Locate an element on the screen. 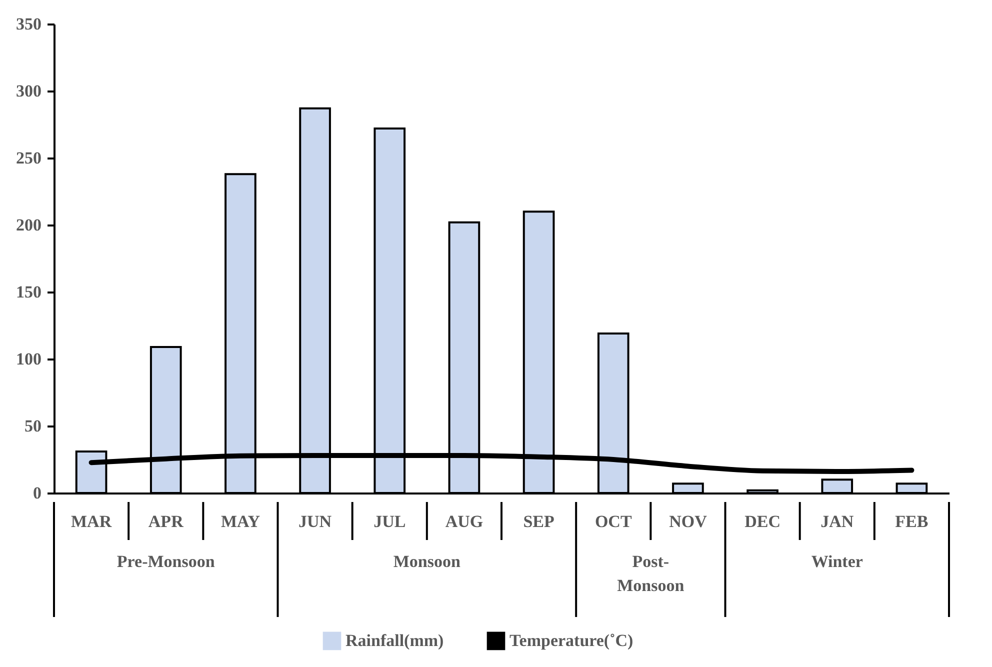  text: Monsoon is located at coordinates (427, 561).